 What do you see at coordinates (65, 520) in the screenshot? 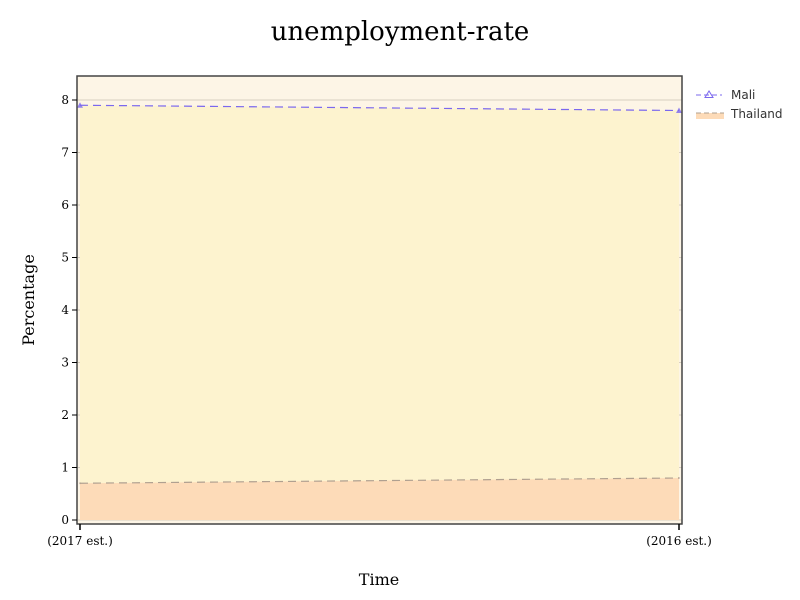
I see `y-tick-label: 0` at bounding box center [65, 520].